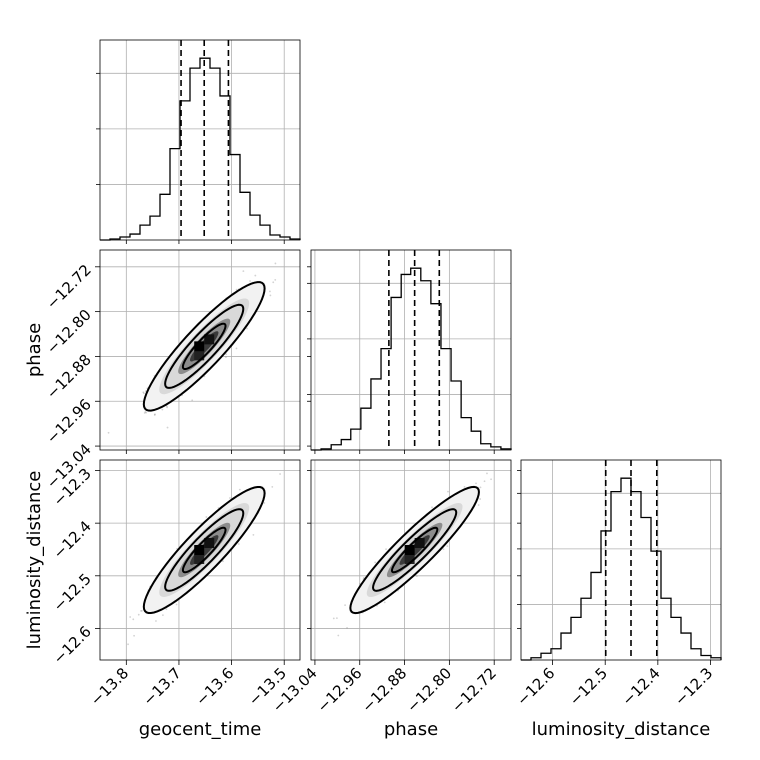 The height and width of the screenshot is (760, 760). I want to click on hist-panel-geocent_time, so click(198, 140).